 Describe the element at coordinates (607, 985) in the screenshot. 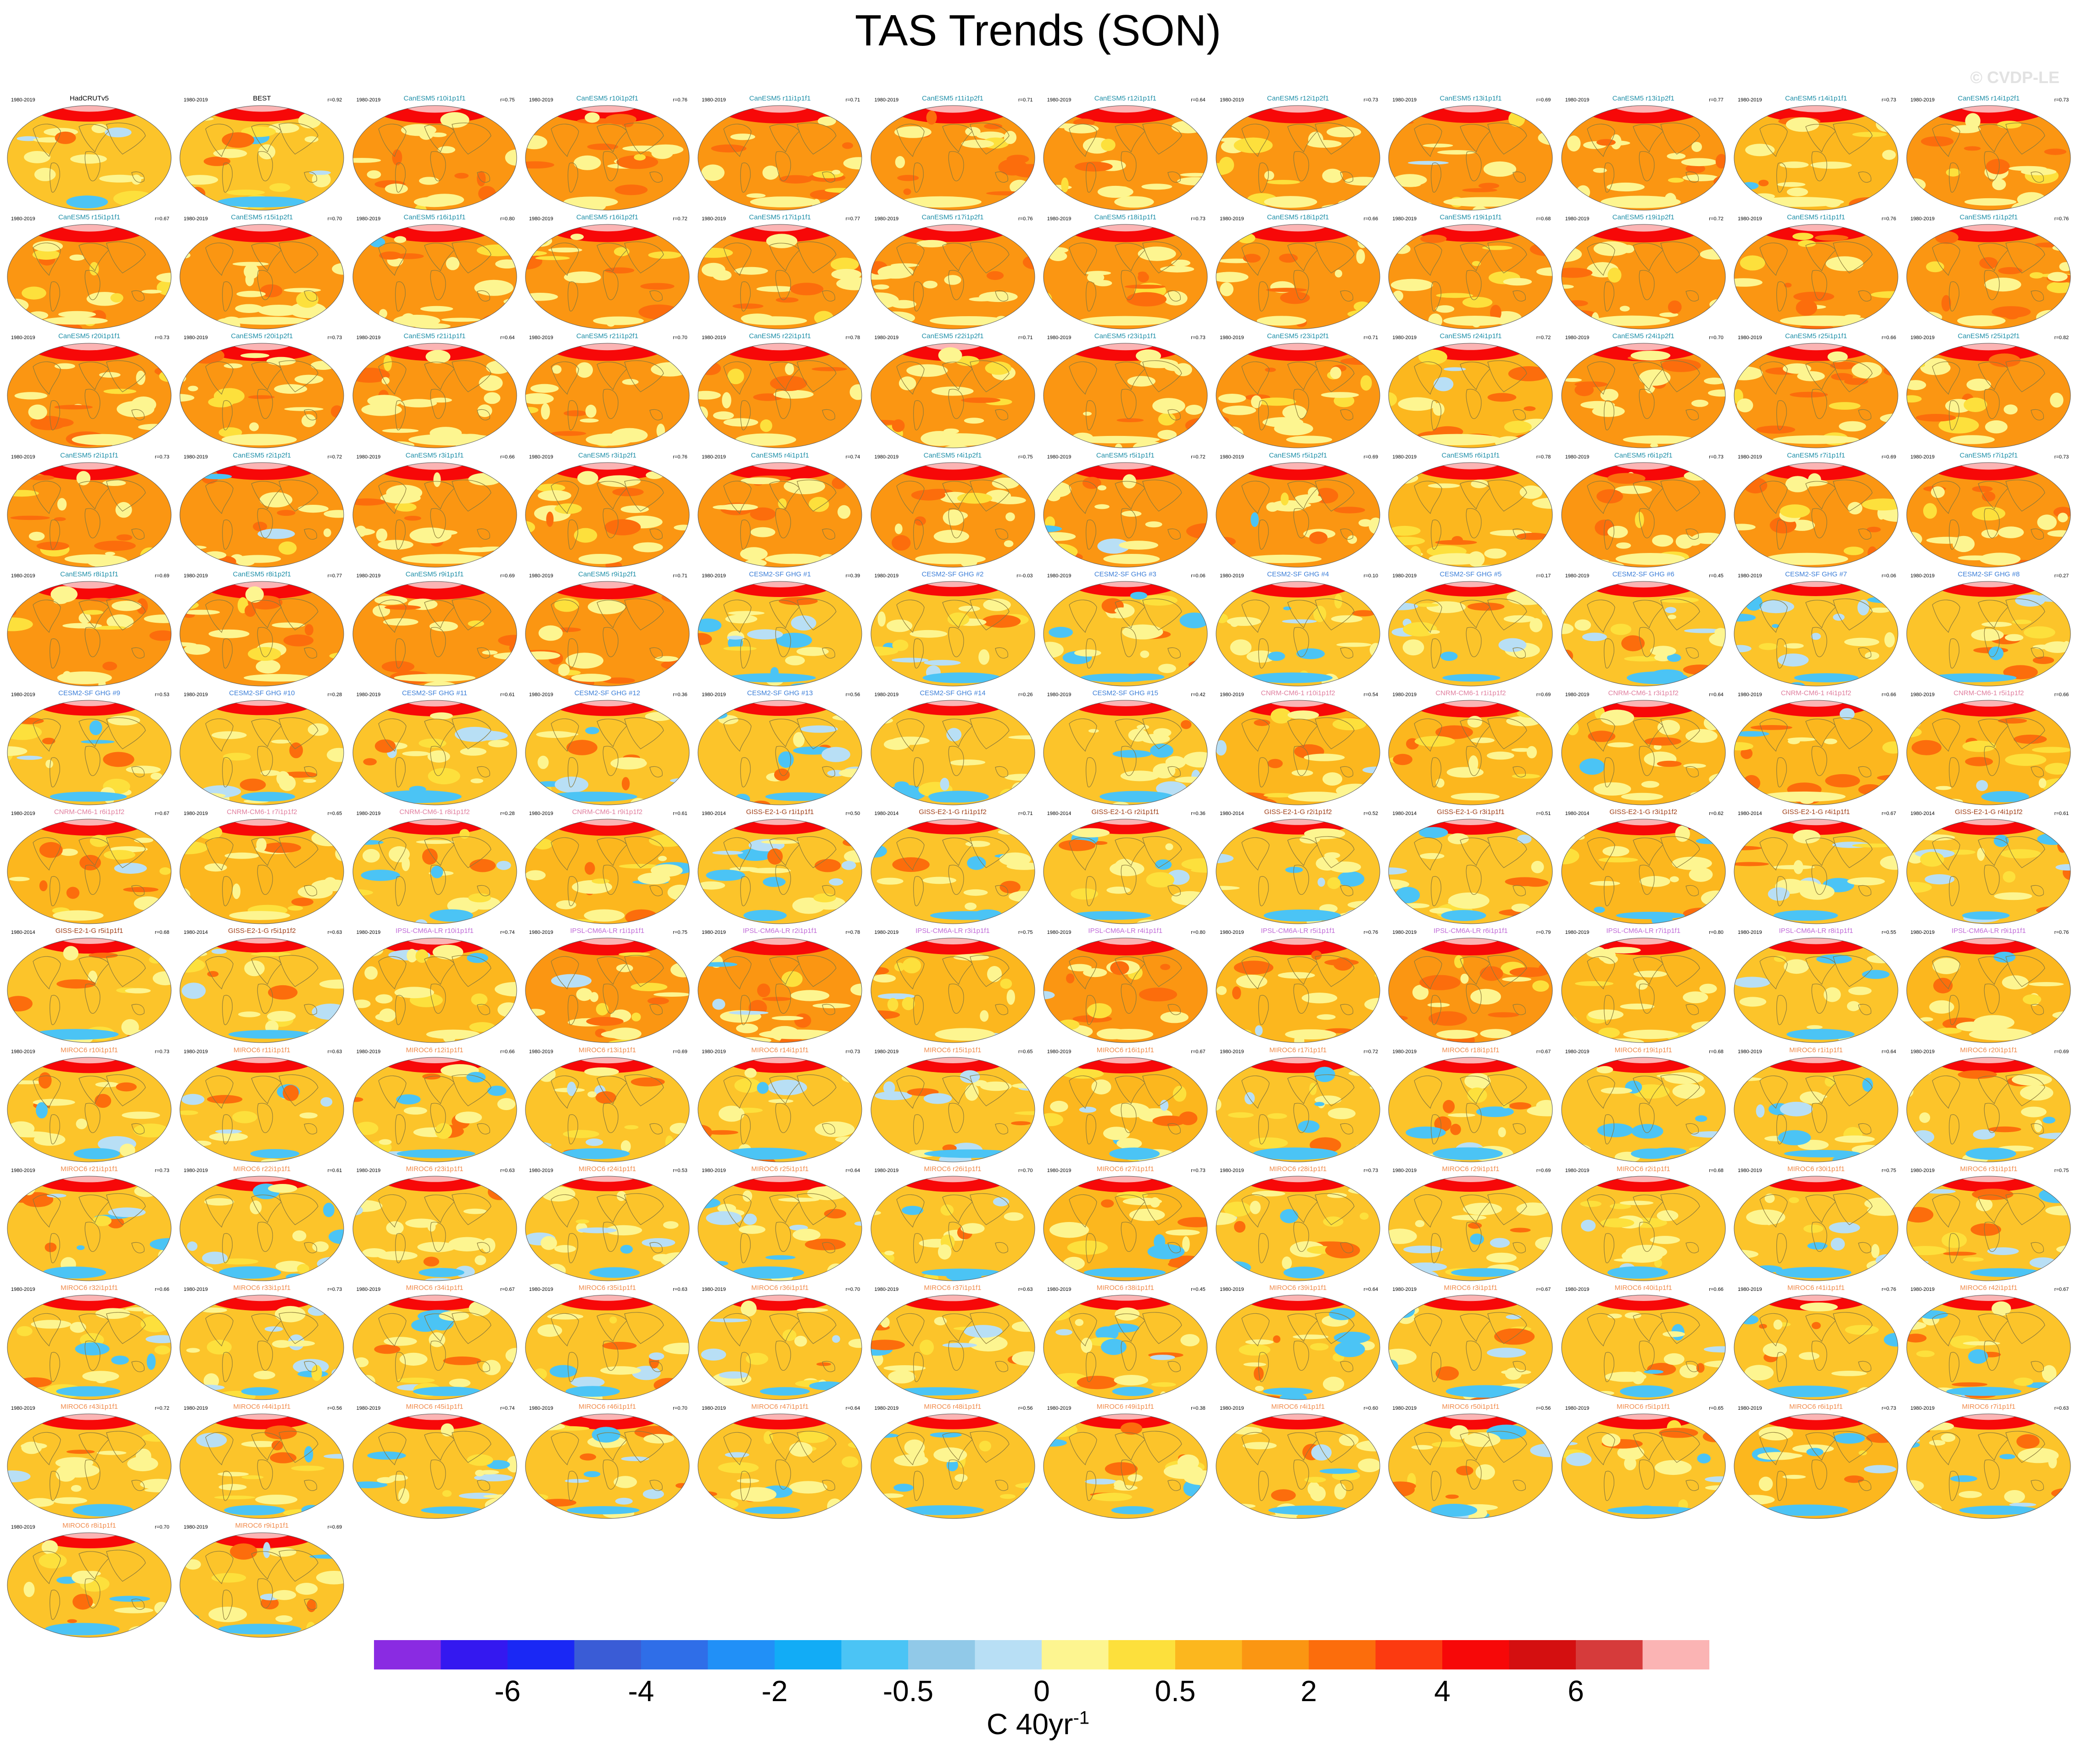

I see `map-panel: 1980-2019 IPSL-CM6A-LR r1i1p1f1 r=0.75` at that location.